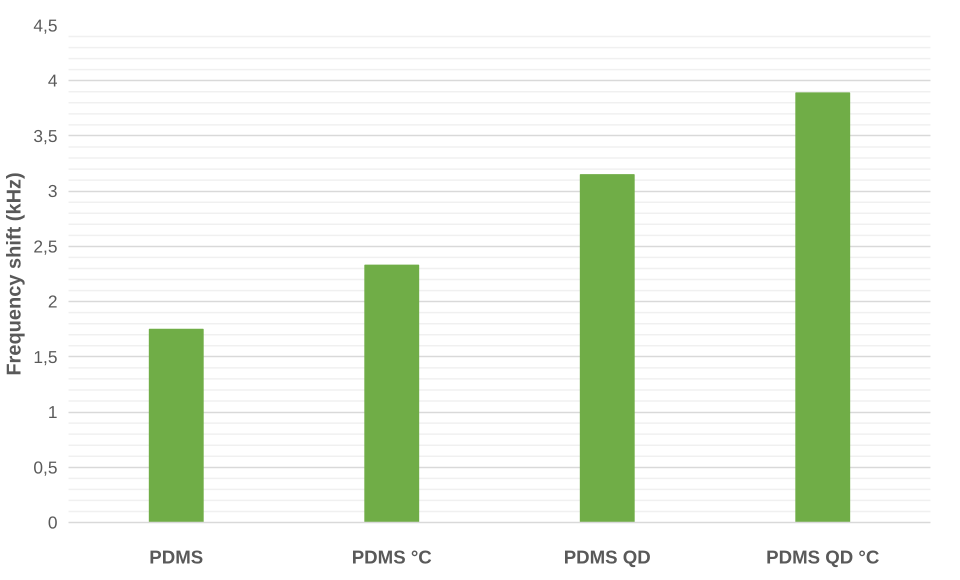 The image size is (960, 580). What do you see at coordinates (45, 356) in the screenshot?
I see `y-tick-label: 1,5` at bounding box center [45, 356].